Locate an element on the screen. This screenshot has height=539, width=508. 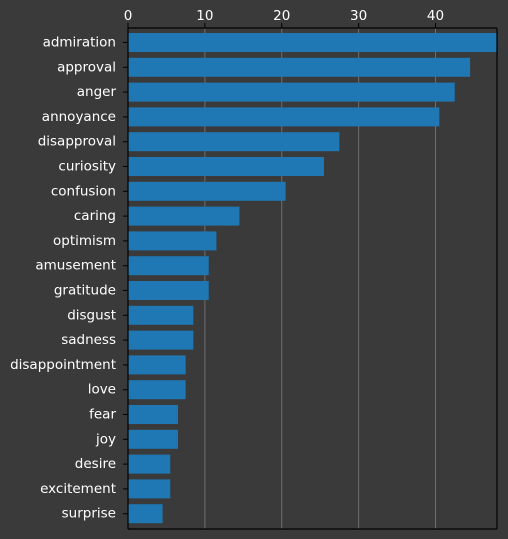
x-tick-label-20: 20 is located at coordinates (281, 16).